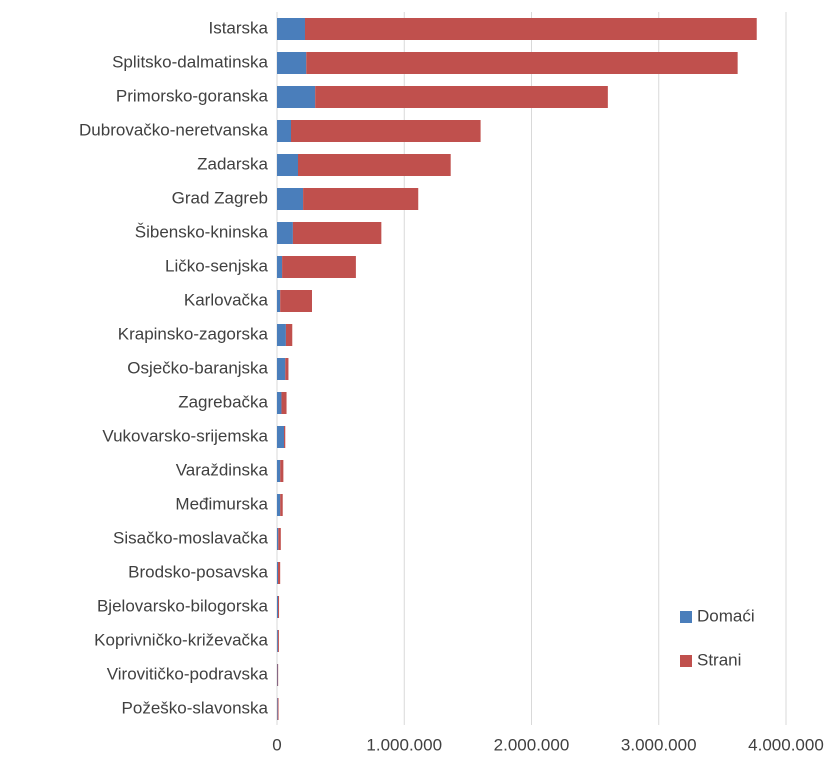 The width and height of the screenshot is (836, 765). I want to click on y-tick-label: Virovitičko-podravska, so click(188, 673).